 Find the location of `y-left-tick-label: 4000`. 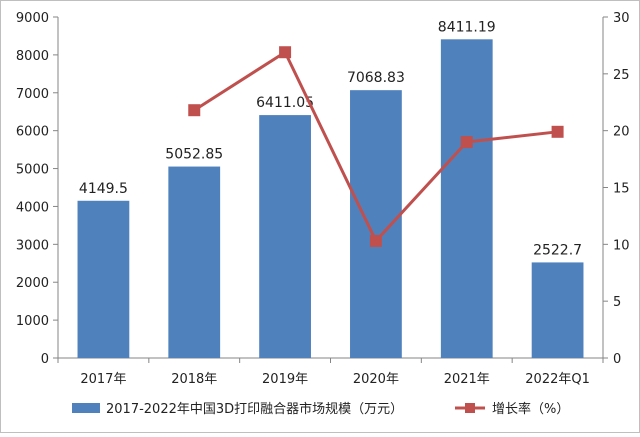

y-left-tick-label: 4000 is located at coordinates (32, 207).